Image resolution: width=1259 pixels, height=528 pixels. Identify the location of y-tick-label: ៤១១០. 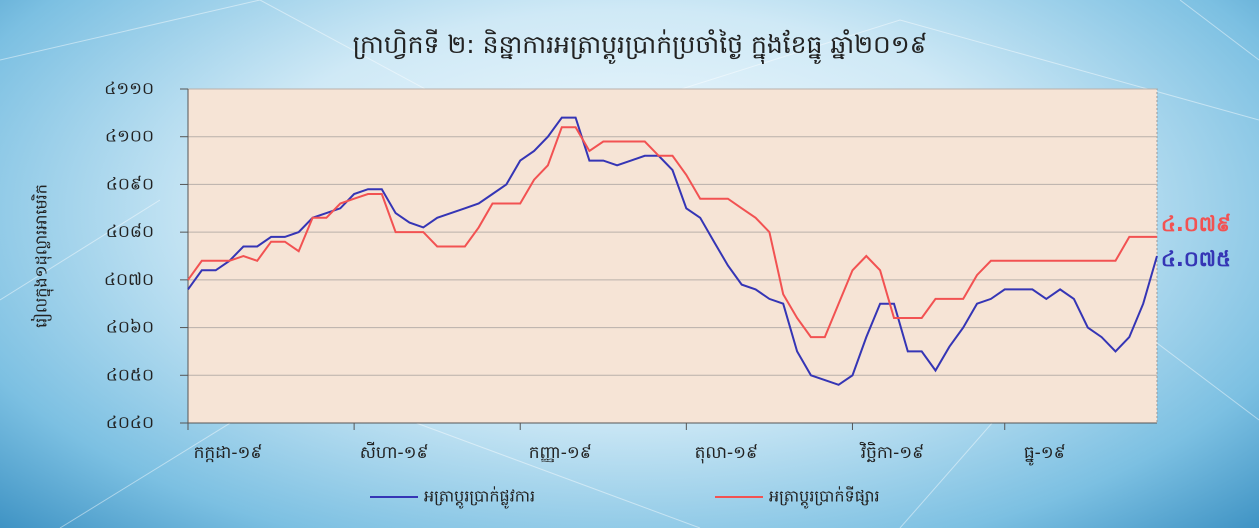
(129, 89).